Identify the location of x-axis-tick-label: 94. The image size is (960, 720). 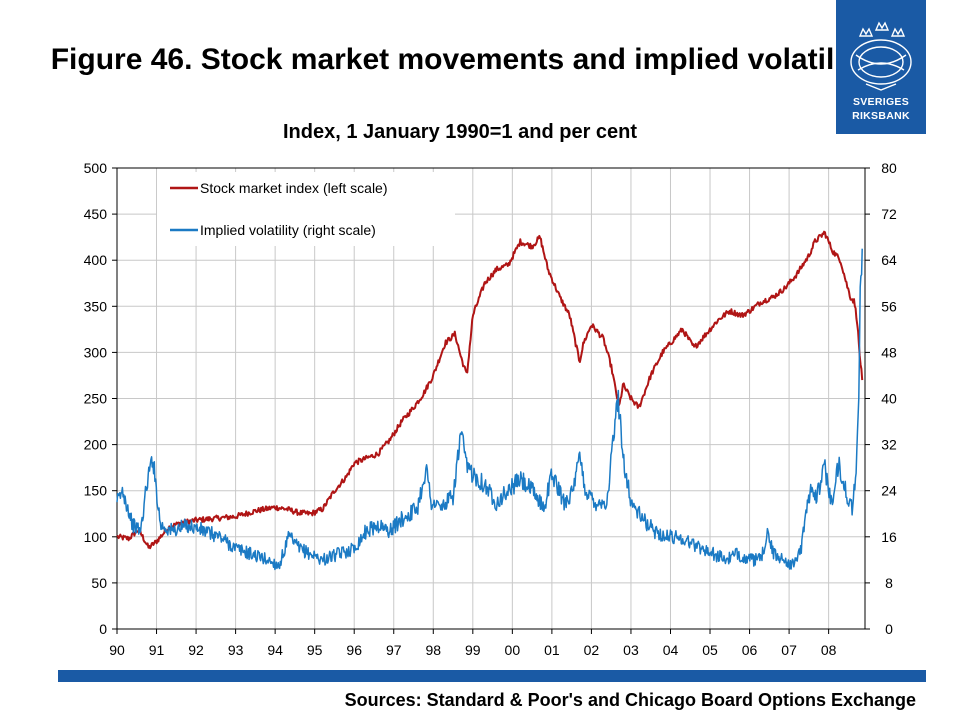
(275, 650).